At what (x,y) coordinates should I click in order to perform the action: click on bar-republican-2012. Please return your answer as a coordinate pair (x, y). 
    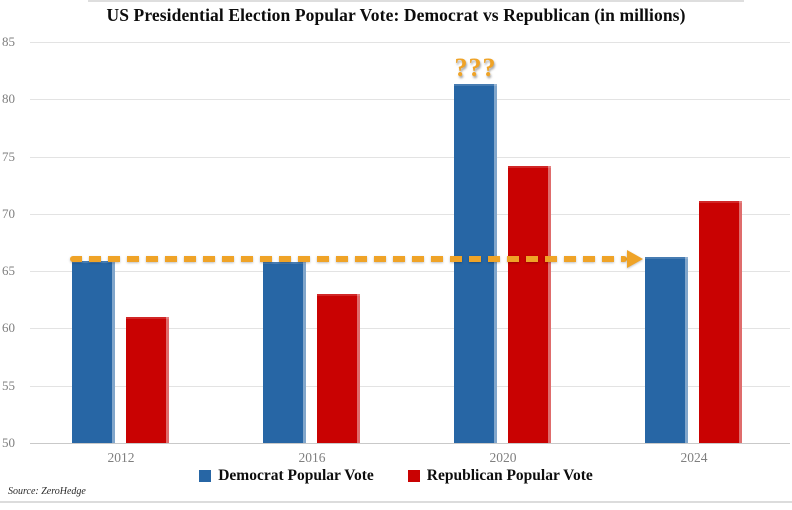
    Looking at the image, I should click on (147, 379).